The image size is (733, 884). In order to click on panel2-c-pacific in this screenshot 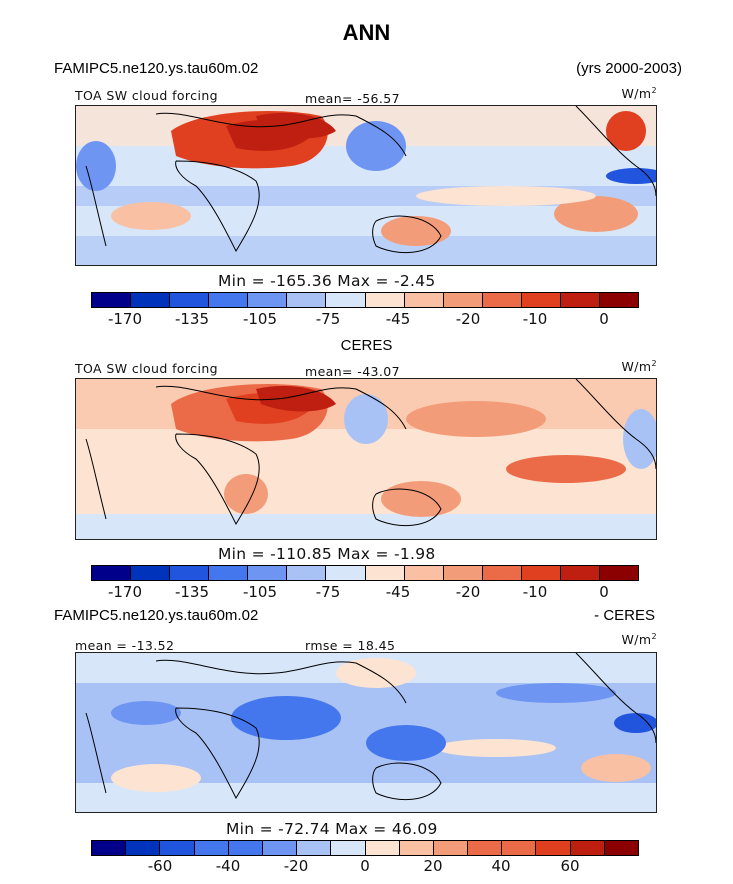, I will do `click(566, 469)`.